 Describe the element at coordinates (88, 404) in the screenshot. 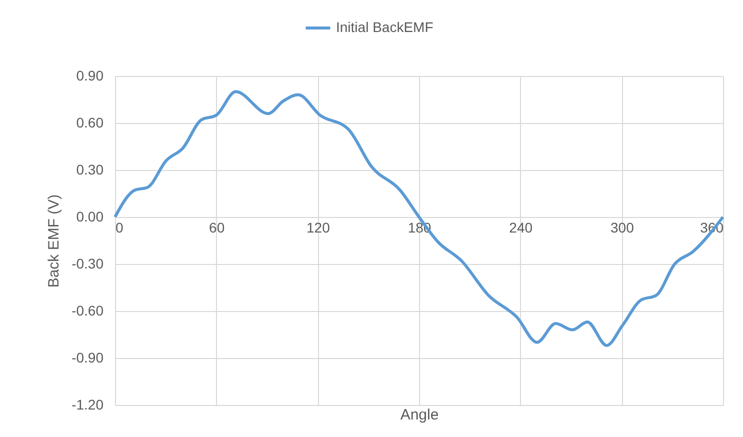

I see `y-tick-label: -1.20` at that location.